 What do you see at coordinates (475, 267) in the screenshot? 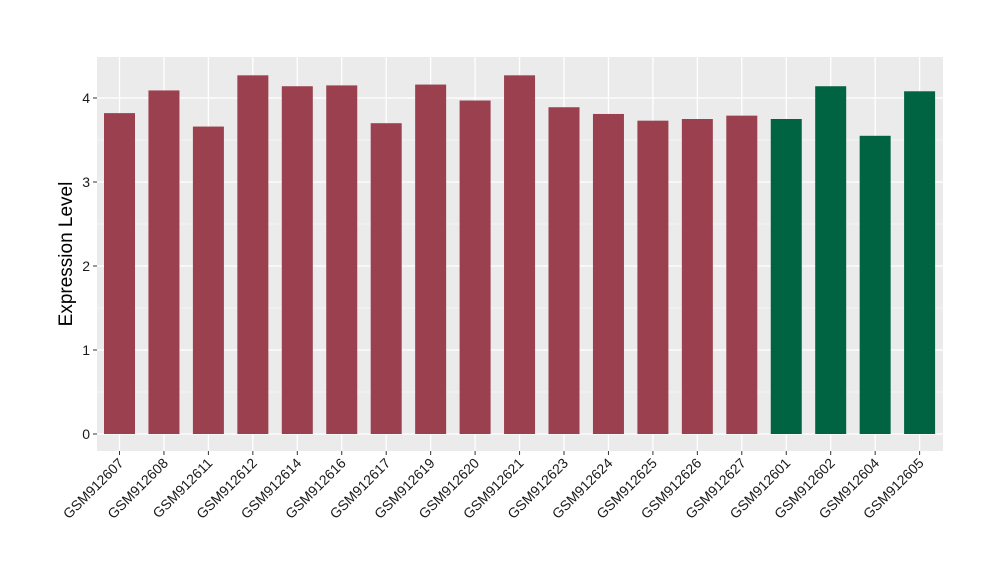
I see `bar-GSM912620` at bounding box center [475, 267].